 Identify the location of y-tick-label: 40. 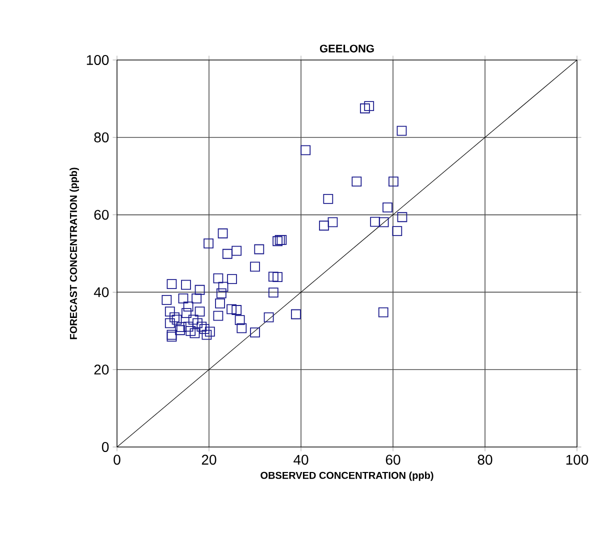
(101, 292).